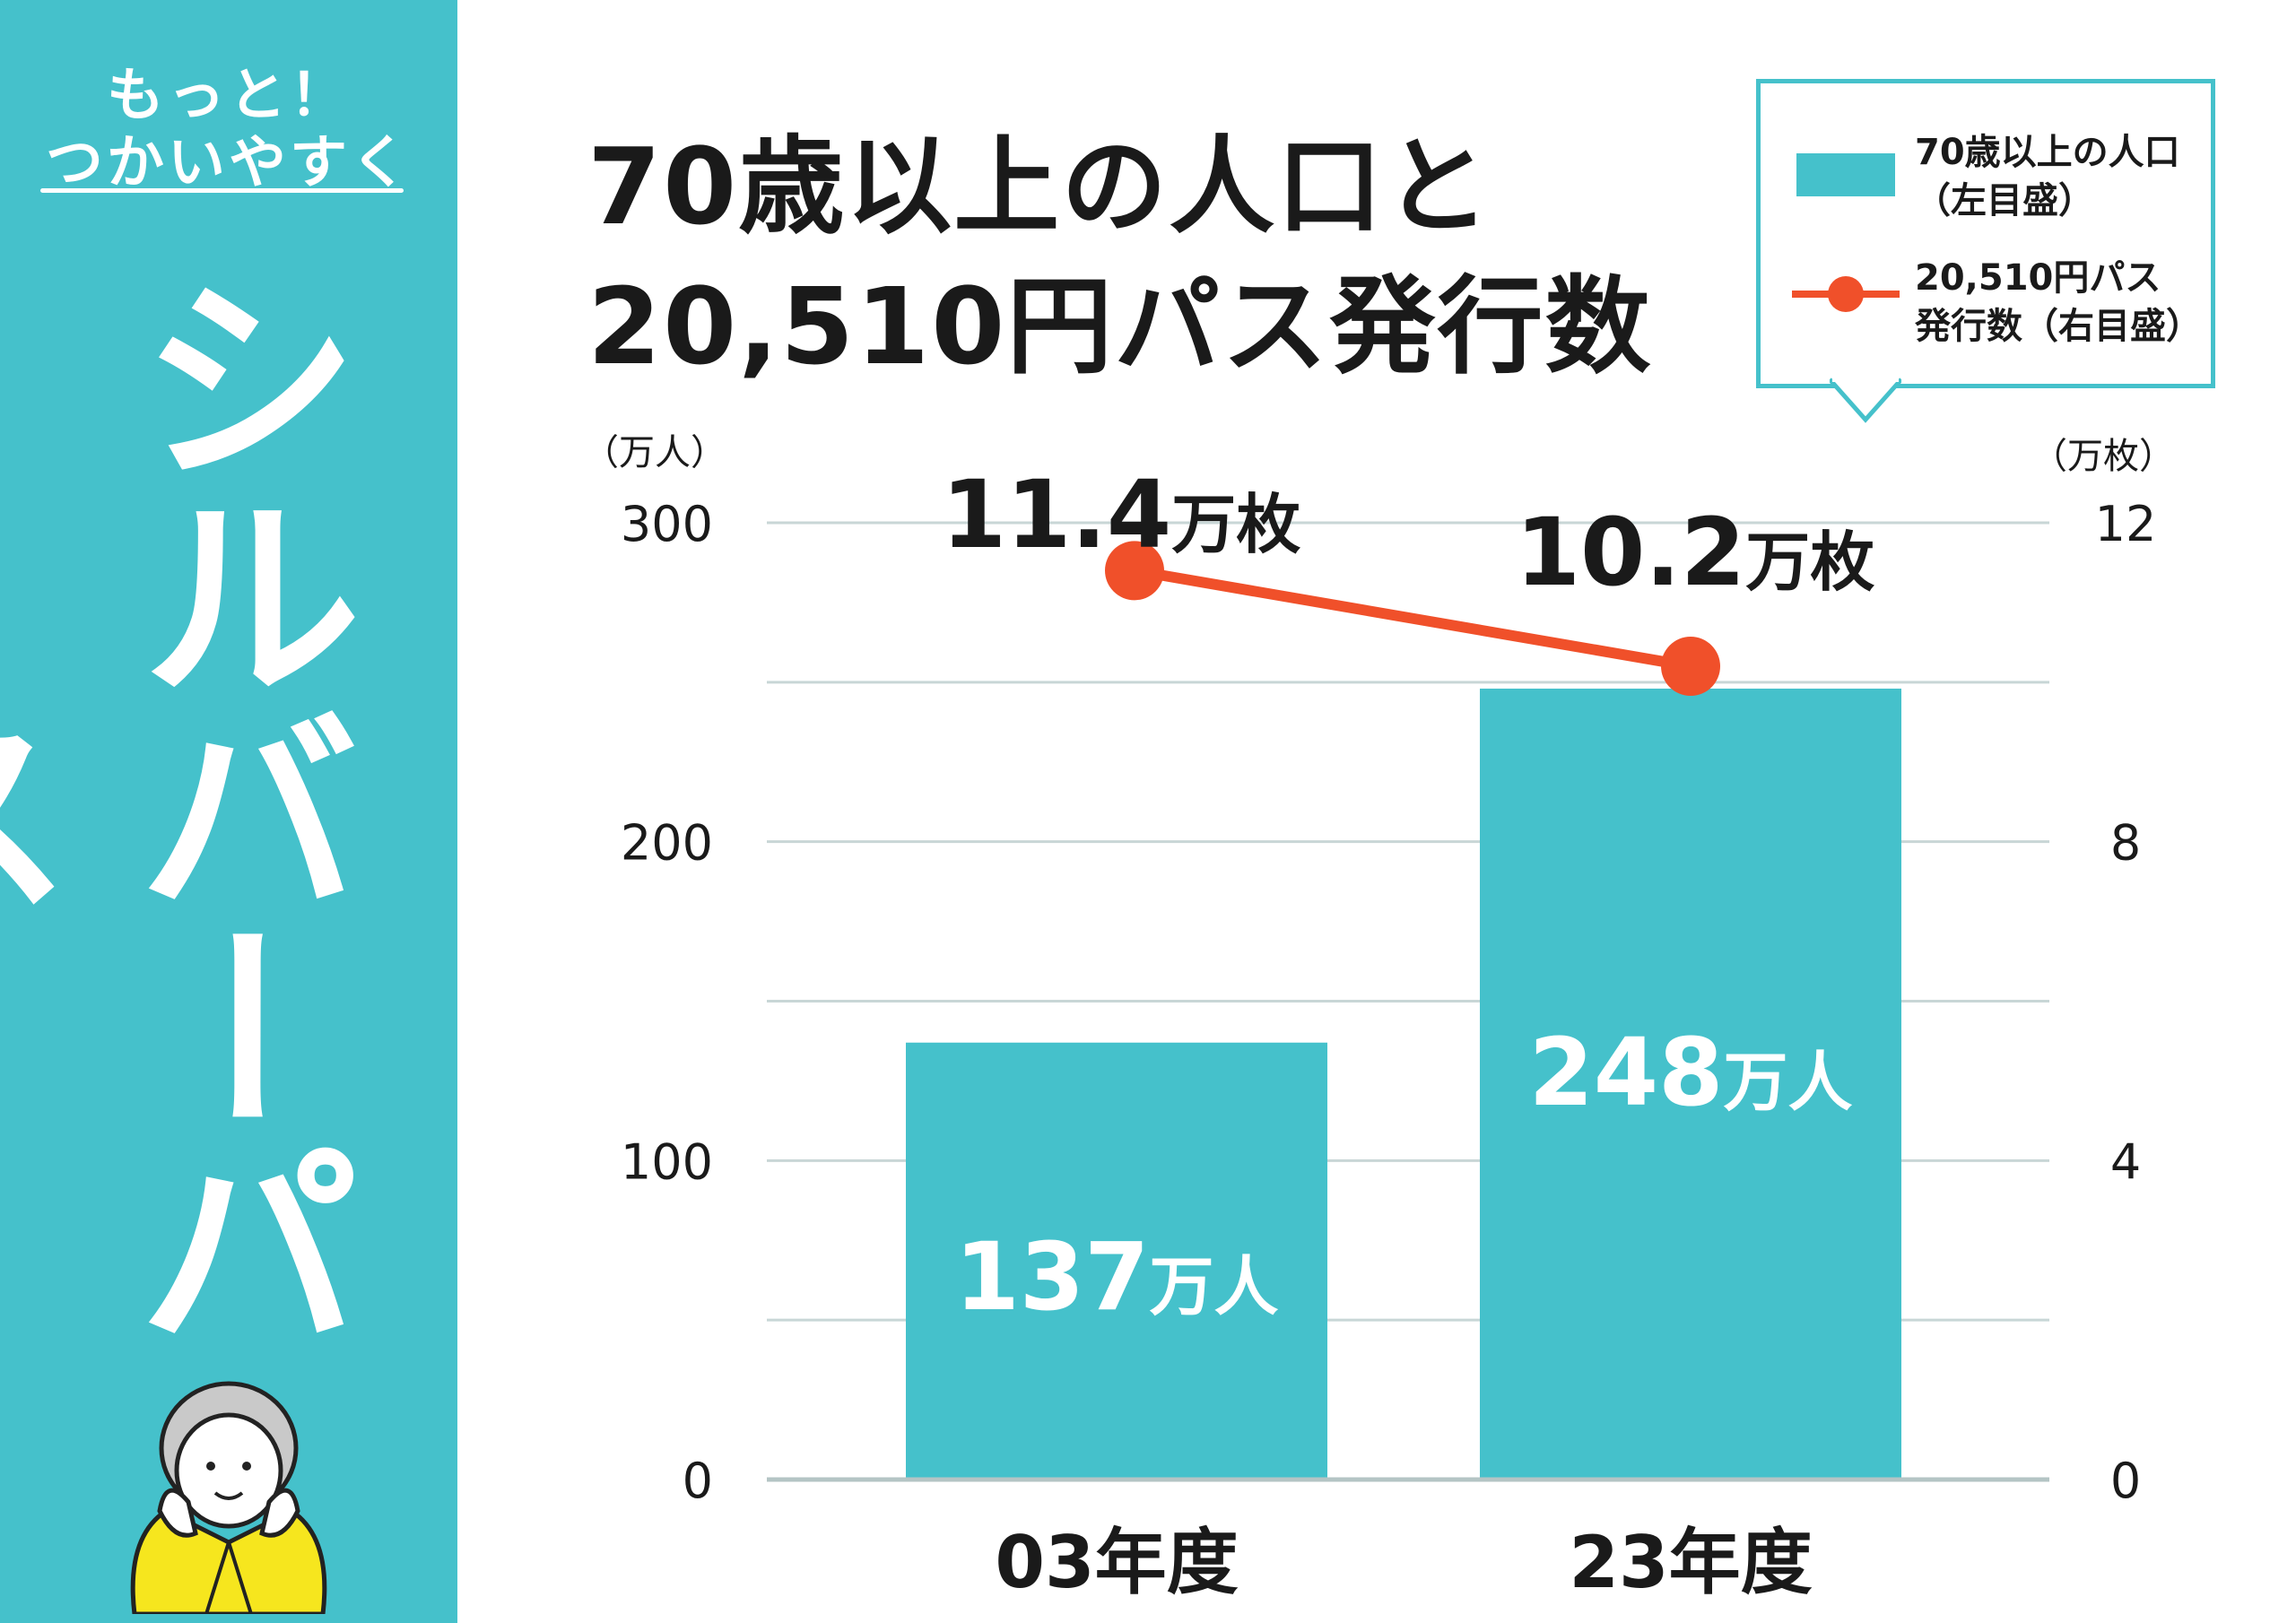  Describe the element at coordinates (229, 96) in the screenshot. I see `tagline-line1: もっと！` at that location.